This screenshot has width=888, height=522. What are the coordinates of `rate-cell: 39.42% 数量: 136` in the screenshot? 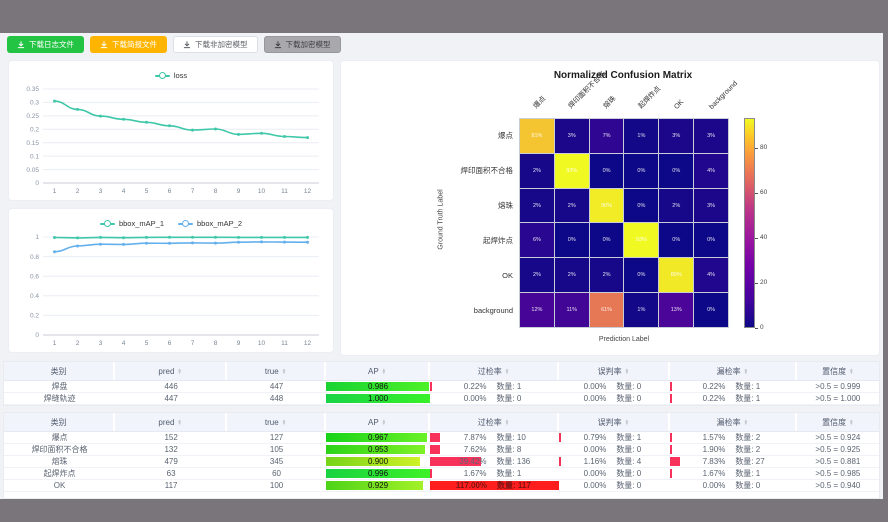 It's located at (494, 461).